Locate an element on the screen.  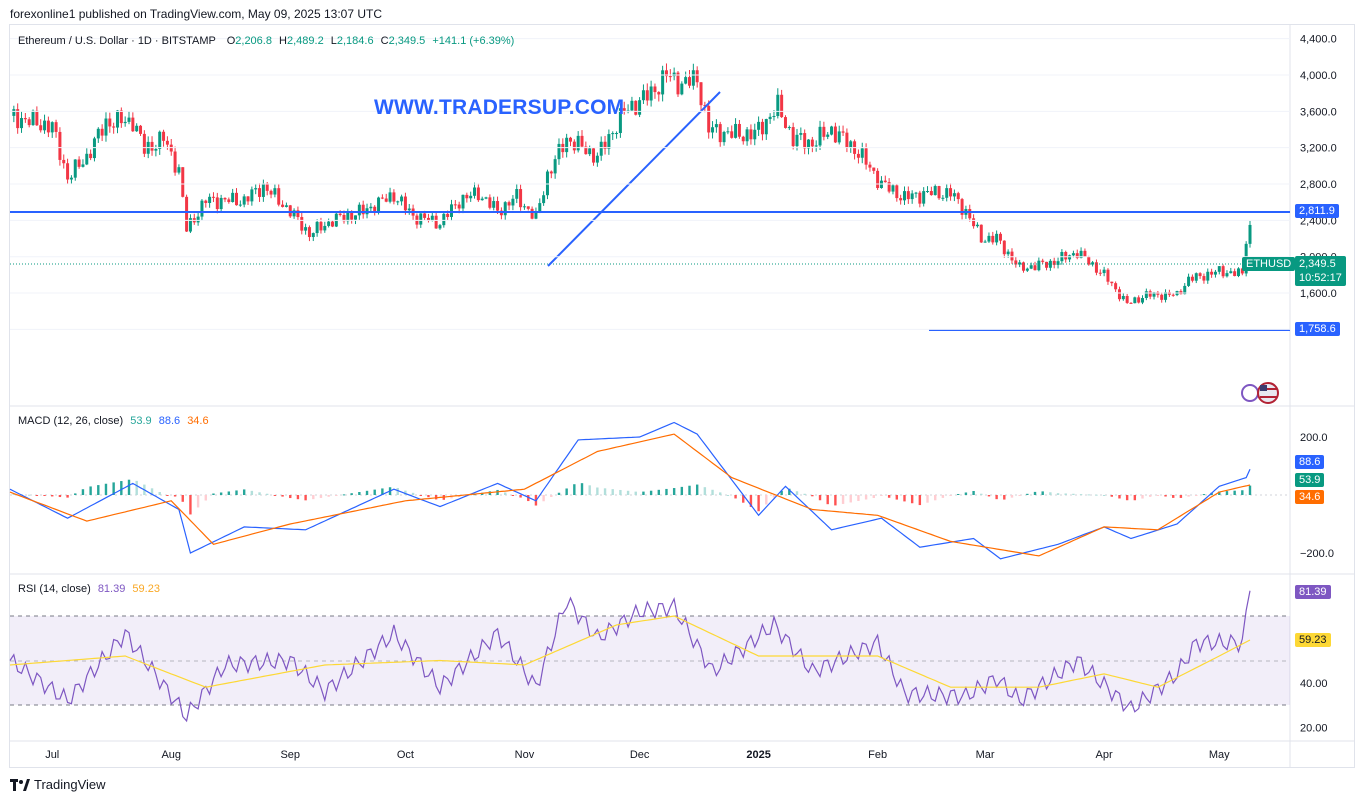
macd-legend: MACD (12, 26, close) 53.9 88.6 34.6 is located at coordinates (113, 421).